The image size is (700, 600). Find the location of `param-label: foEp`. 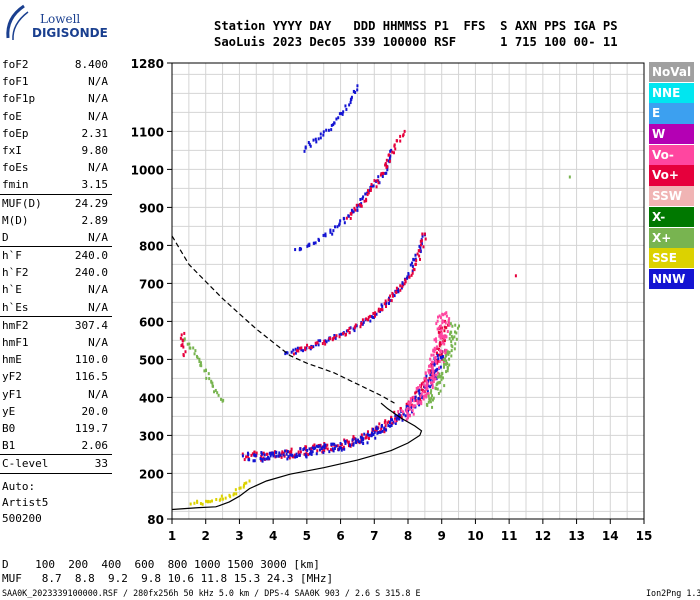

param-label: foEp is located at coordinates (15, 133).